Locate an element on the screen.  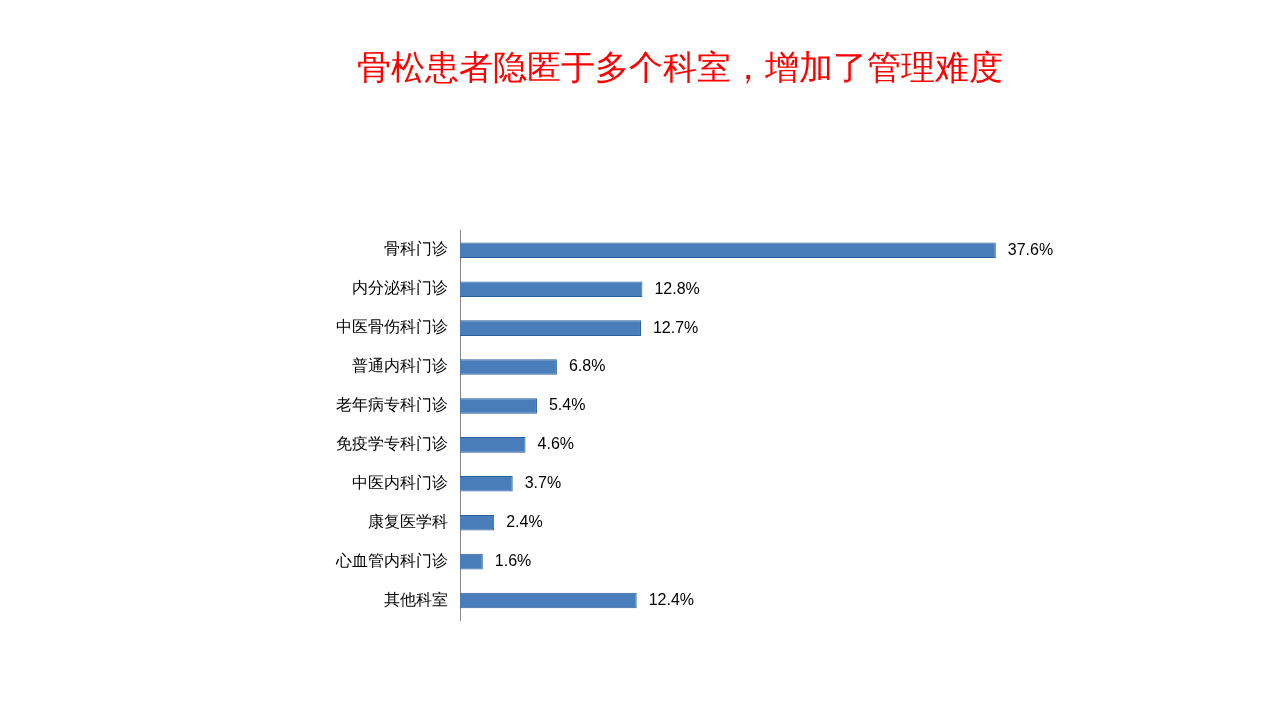
data-label: 2.4% is located at coordinates (524, 522).